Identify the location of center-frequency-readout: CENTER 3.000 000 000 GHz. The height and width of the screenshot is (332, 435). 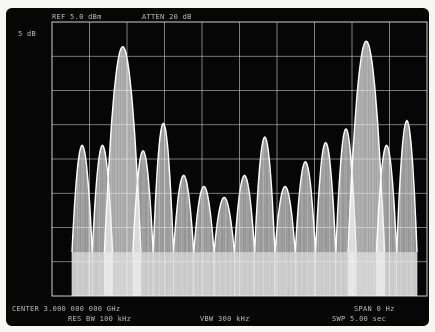
(66, 309).